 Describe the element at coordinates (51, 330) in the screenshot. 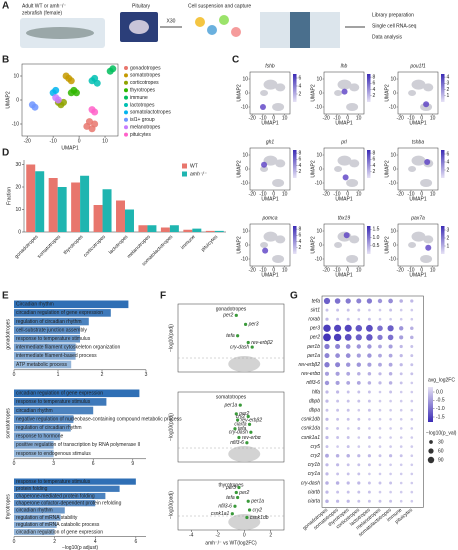

I see `term-label: cell-substrate junction assembly` at that location.